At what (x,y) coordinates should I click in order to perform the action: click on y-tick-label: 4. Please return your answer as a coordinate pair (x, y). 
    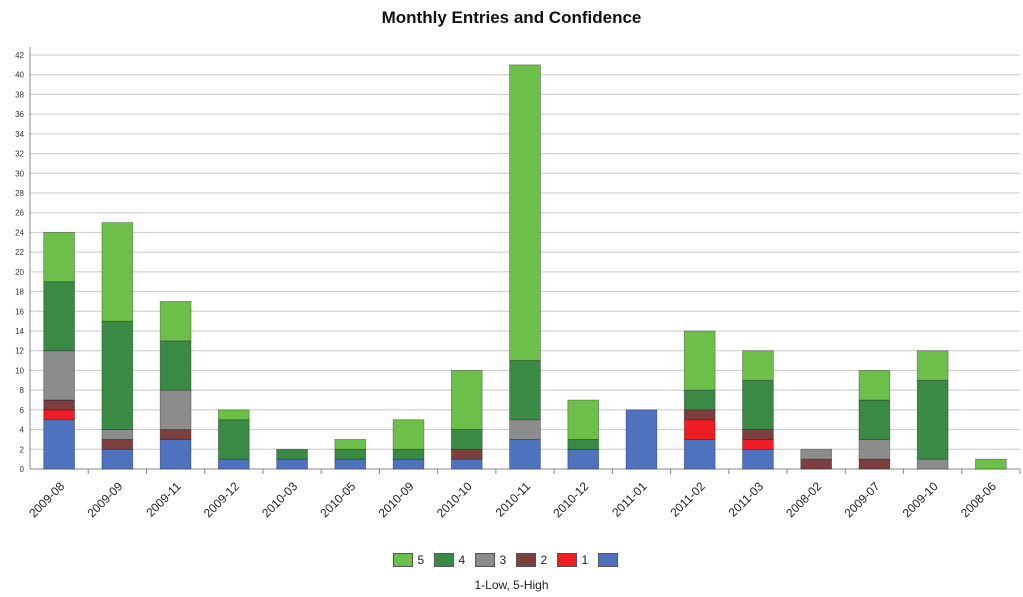
    Looking at the image, I should click on (22, 430).